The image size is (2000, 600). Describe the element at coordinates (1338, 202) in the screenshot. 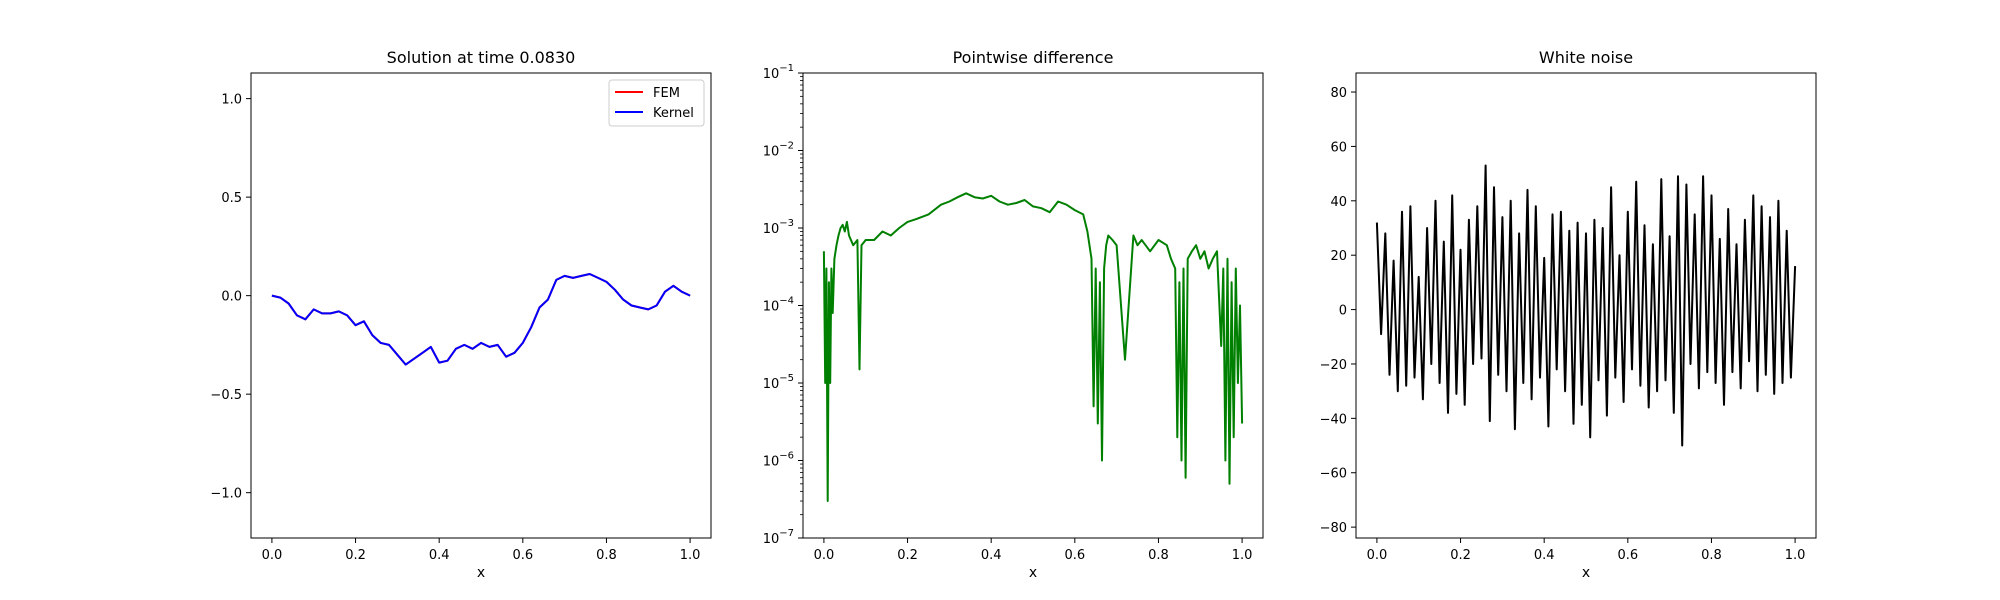

I see `y-tick-label: 40` at that location.